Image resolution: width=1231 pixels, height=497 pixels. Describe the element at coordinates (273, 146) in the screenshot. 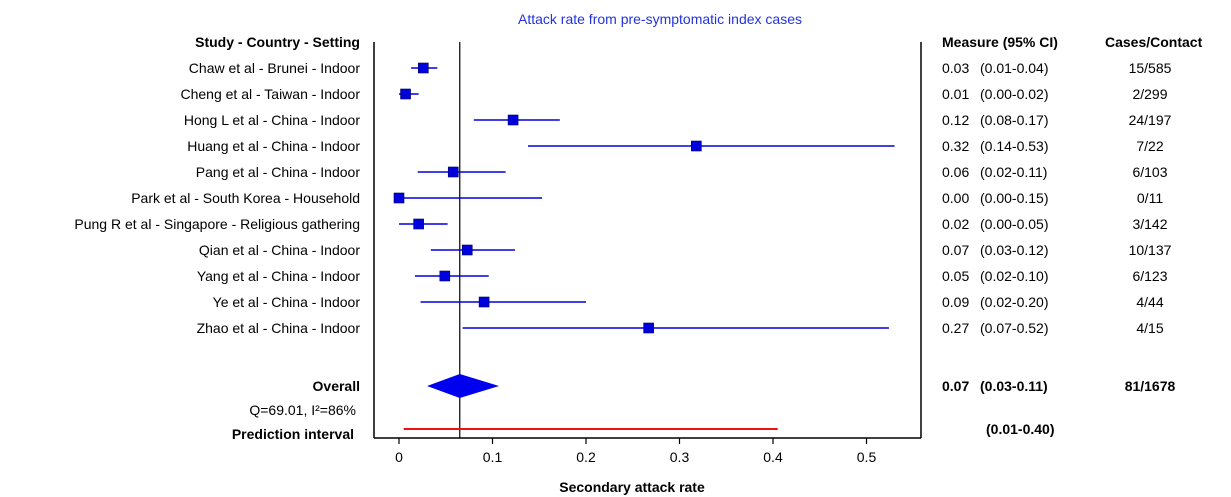

I see `study-label: Huang et al - China - Indoor` at that location.